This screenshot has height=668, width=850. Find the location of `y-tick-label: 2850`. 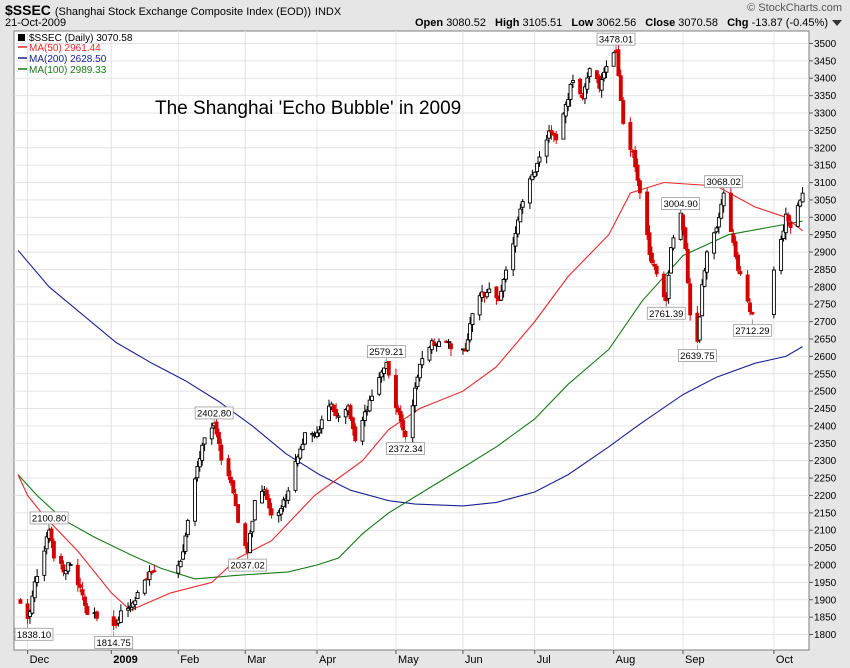

y-tick-label: 2850 is located at coordinates (825, 270).